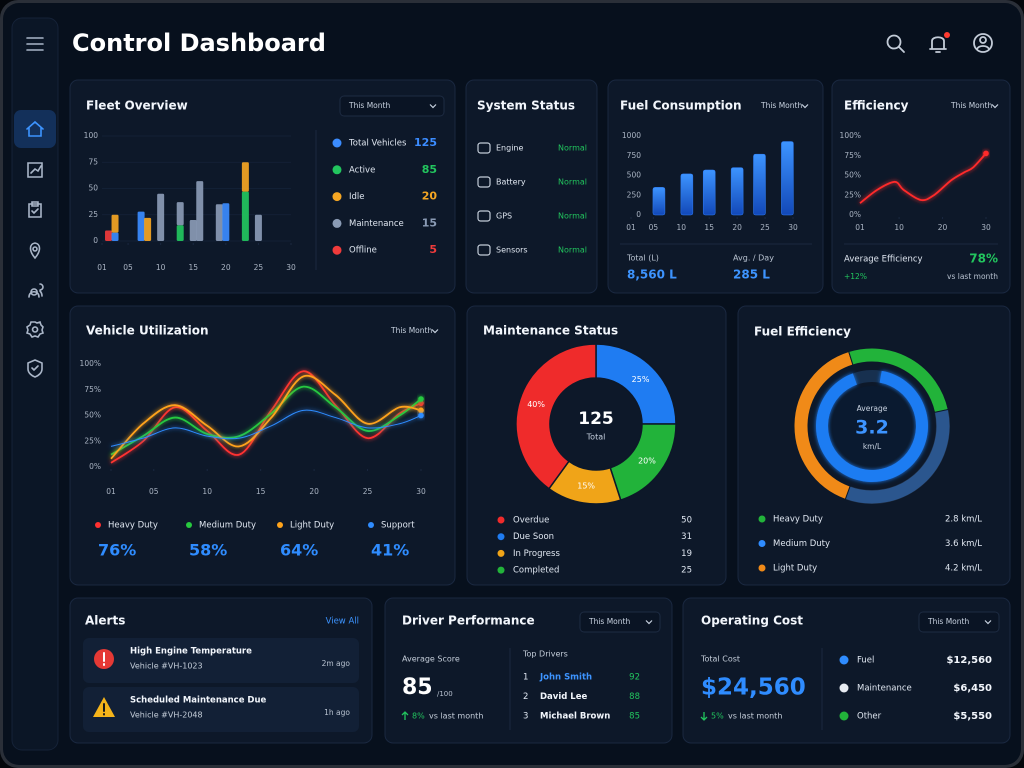 The height and width of the screenshot is (768, 1024). I want to click on legend-label: Support, so click(398, 526).